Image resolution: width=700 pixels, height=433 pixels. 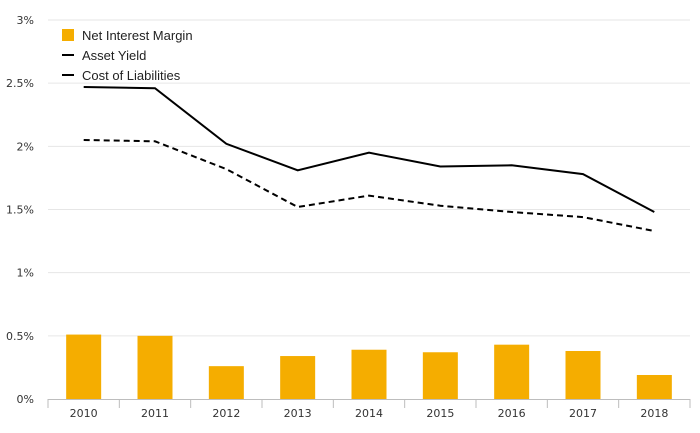 What do you see at coordinates (20, 83) in the screenshot?
I see `y-tick-label: 2.5%` at bounding box center [20, 83].